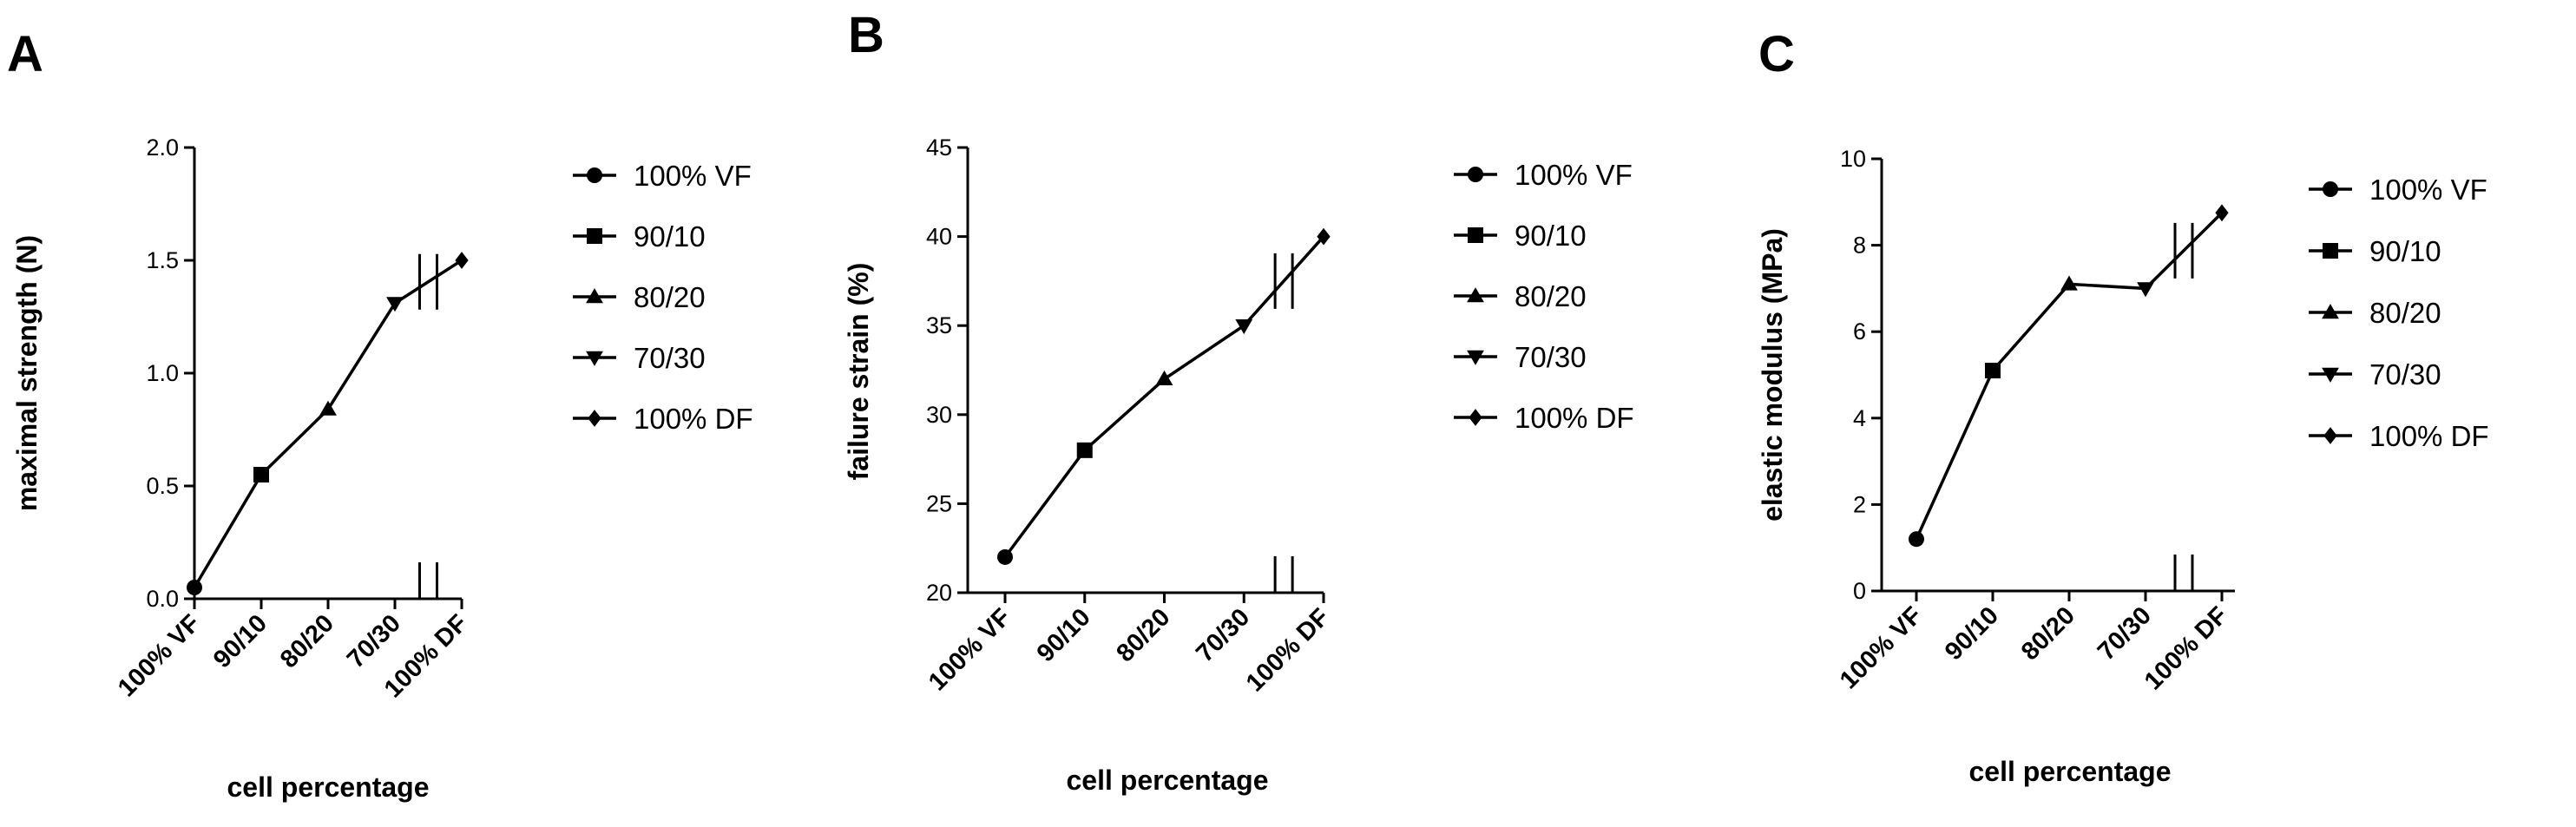 The width and height of the screenshot is (2576, 827). I want to click on y-tick-label: 25, so click(939, 503).